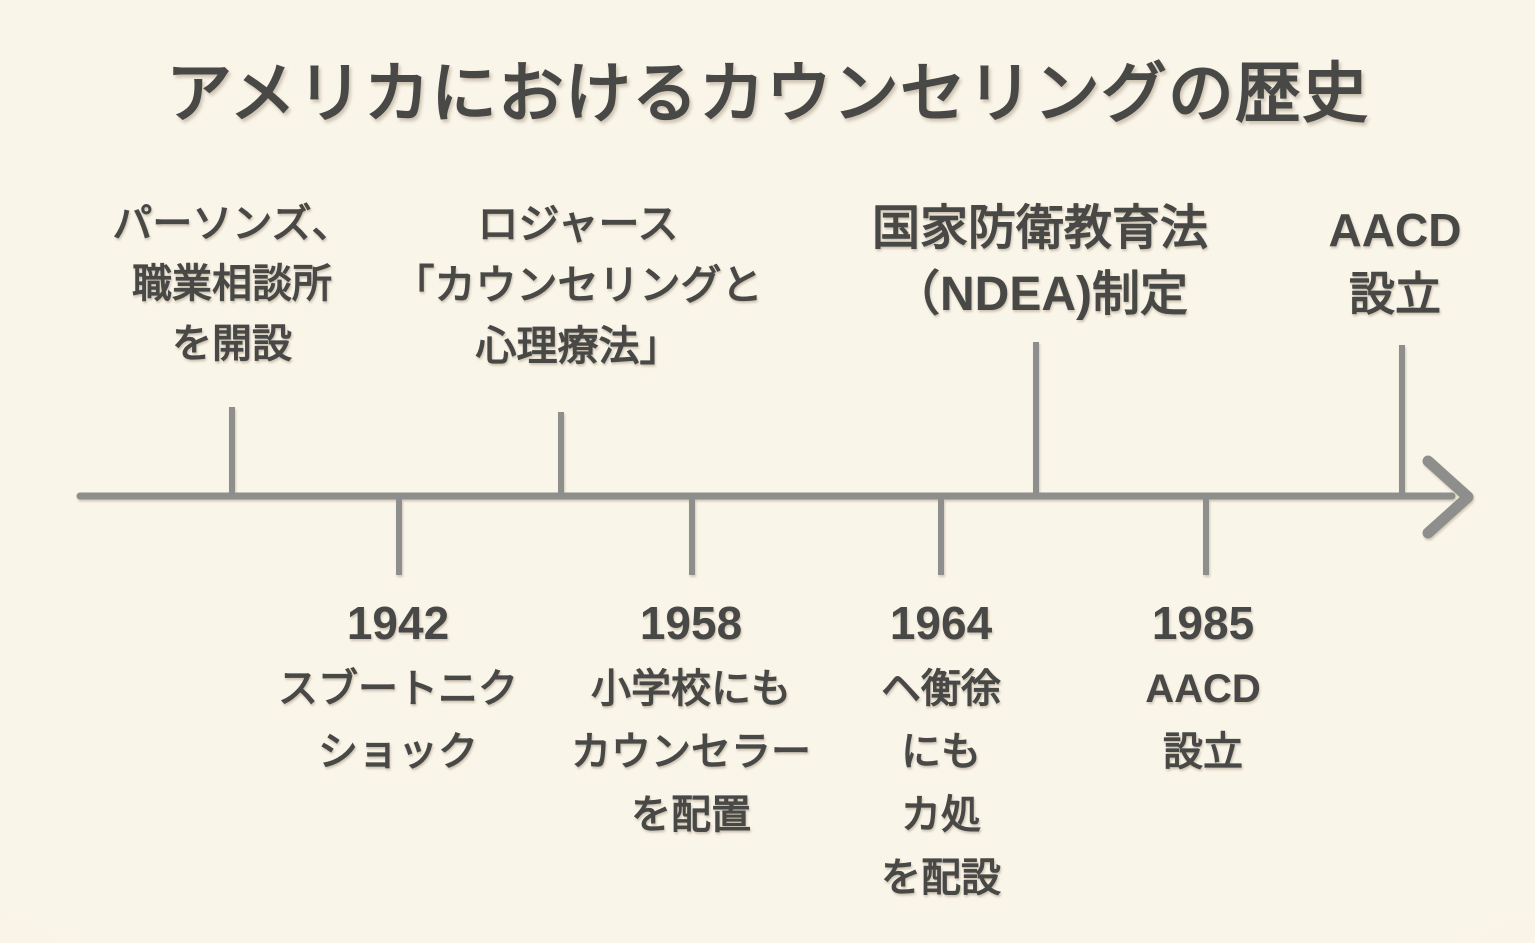  What do you see at coordinates (941, 878) in the screenshot?
I see `event-line: を配設` at bounding box center [941, 878].